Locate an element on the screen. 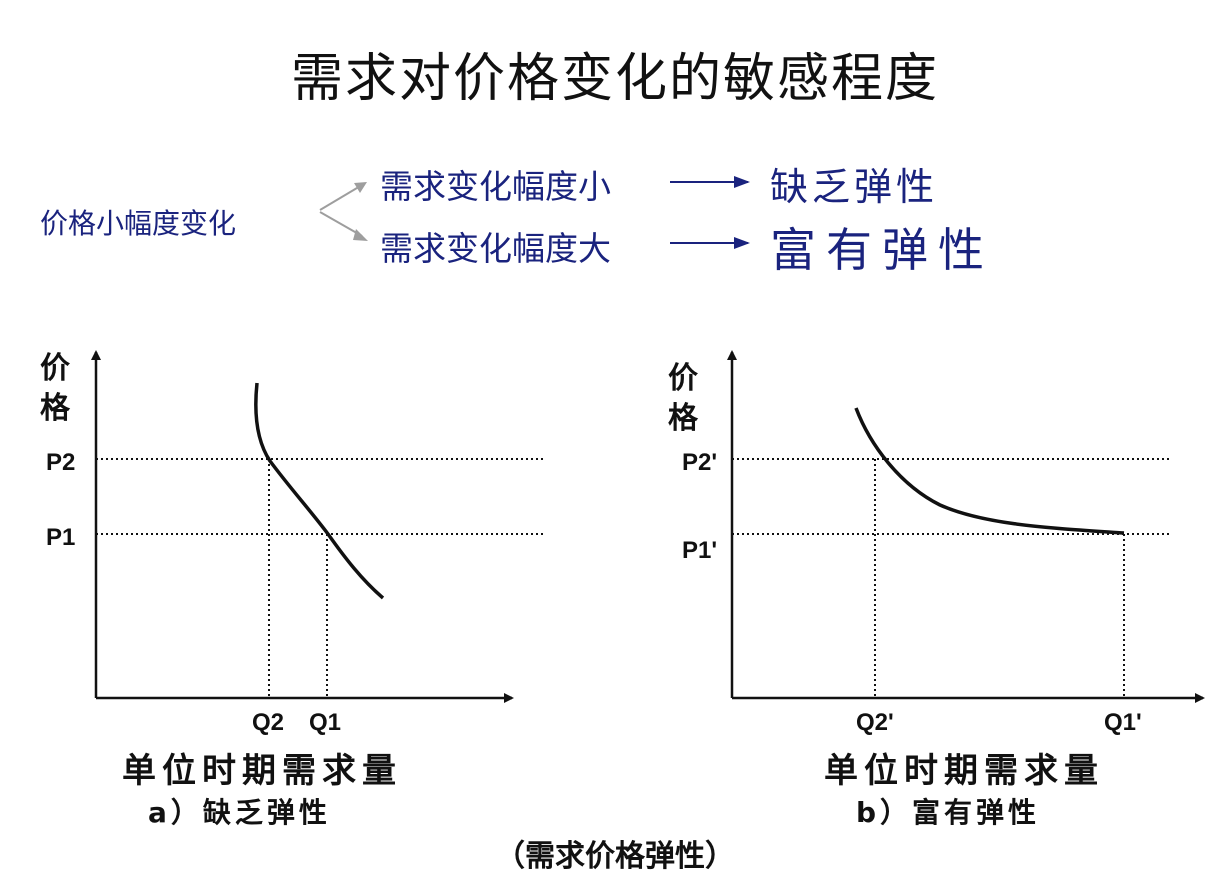 Image resolution: width=1230 pixels, height=876 pixels. right-q1-label: Q1' is located at coordinates (1123, 722).